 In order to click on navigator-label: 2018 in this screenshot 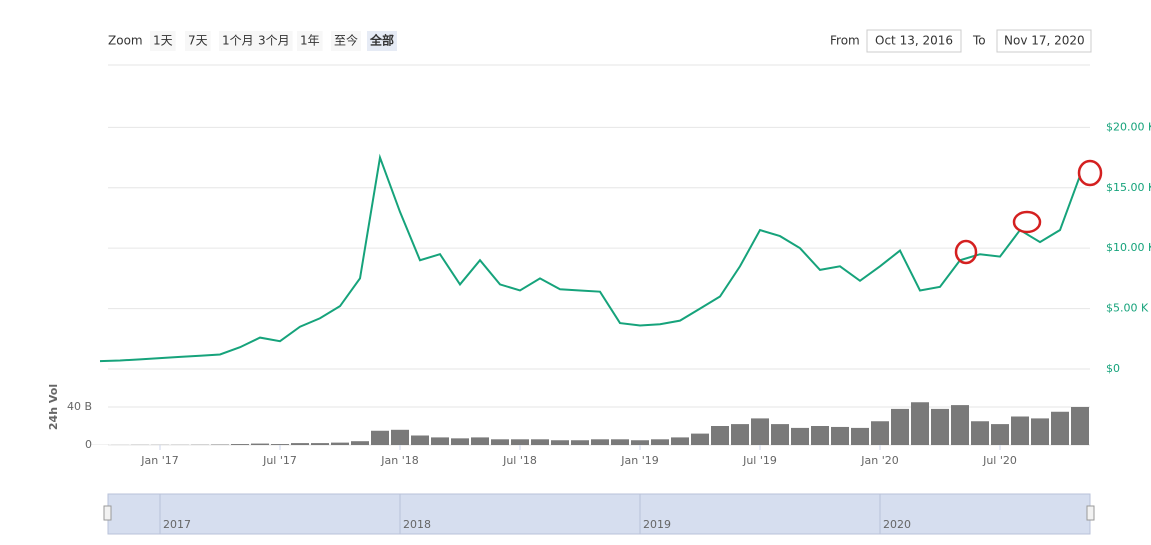, I will do `click(417, 524)`.